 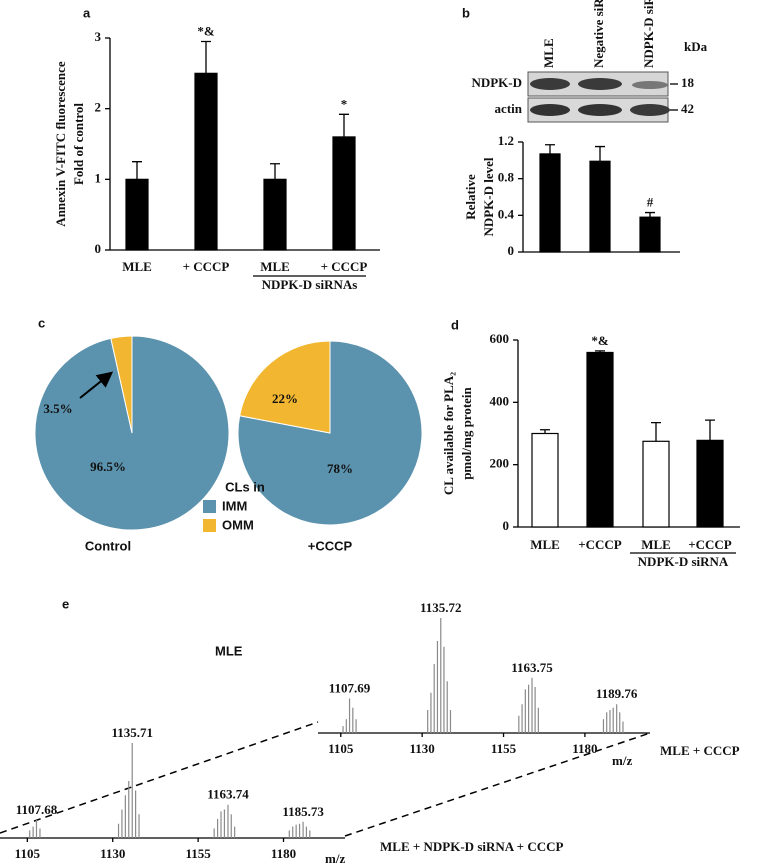 I want to click on y-axis-label: Fold of control, so click(x=78, y=144).